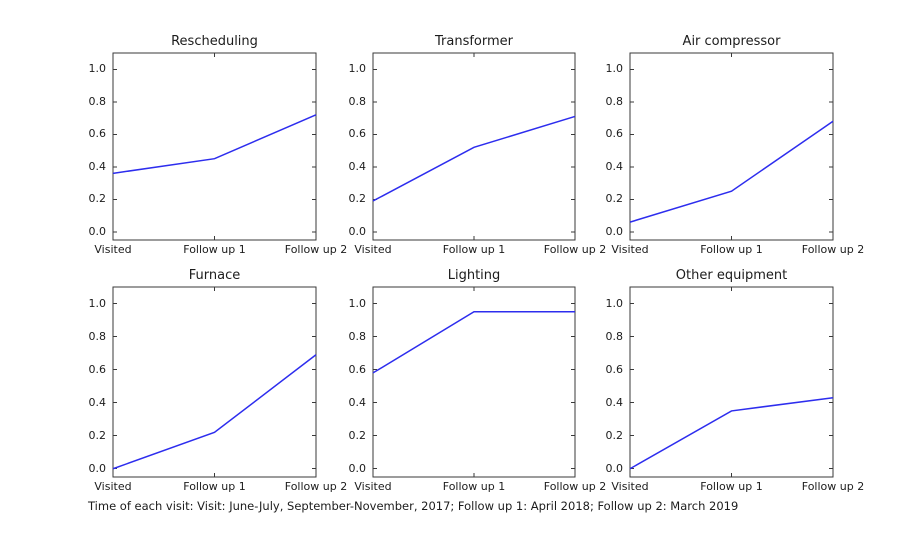  I want to click on data-line-other-equipment, so click(731, 433).